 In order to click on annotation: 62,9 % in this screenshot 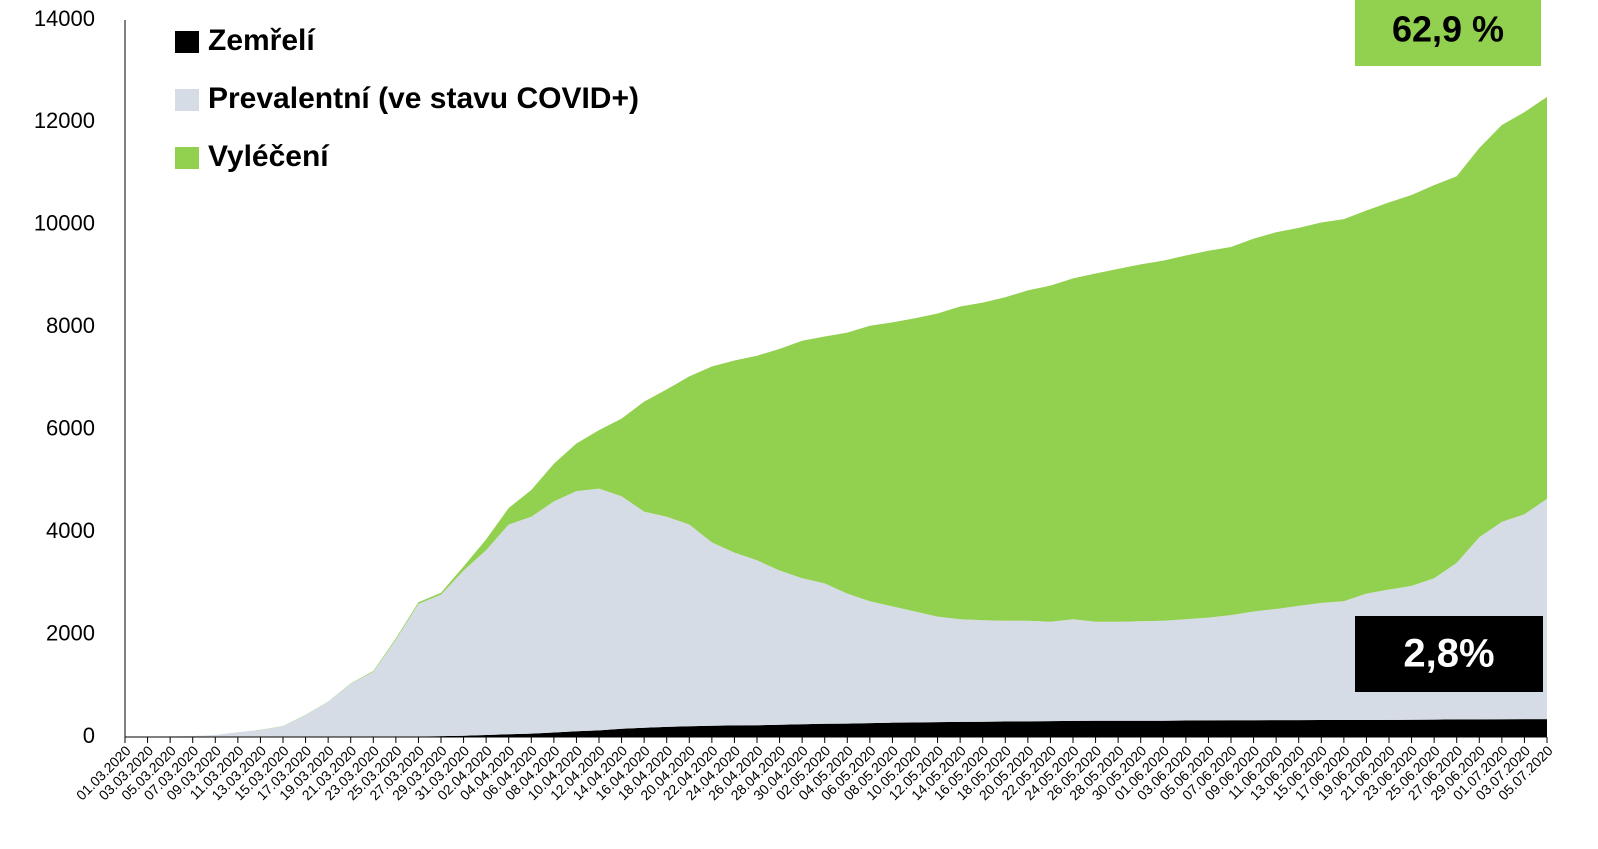, I will do `click(1448, 29)`.